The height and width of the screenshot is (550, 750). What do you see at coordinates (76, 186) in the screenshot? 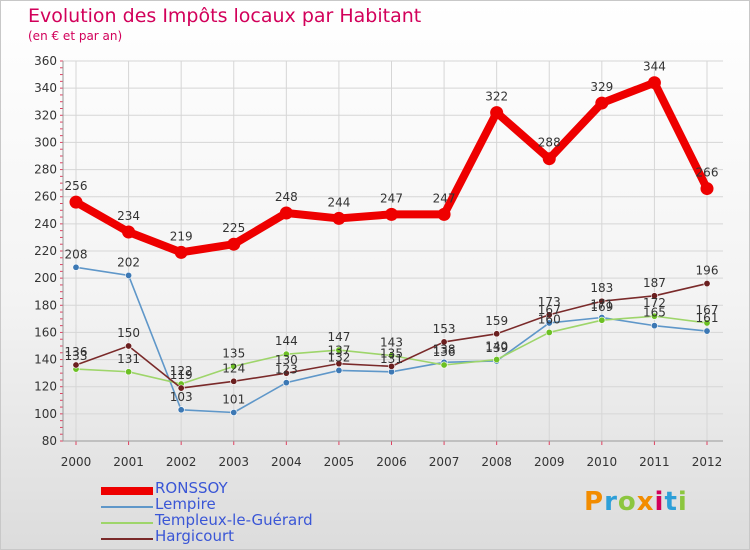
I see `data-label: 256` at bounding box center [76, 186].